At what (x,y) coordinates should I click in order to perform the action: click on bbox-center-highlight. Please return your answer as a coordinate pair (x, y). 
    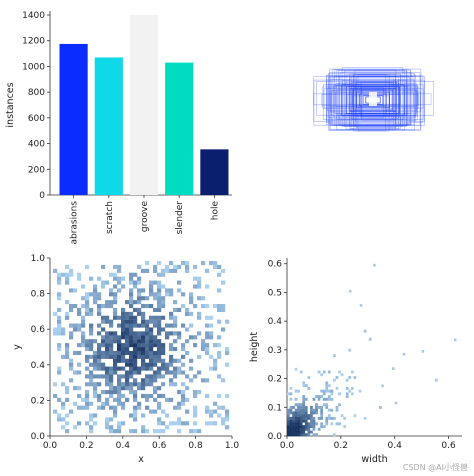
    Looking at the image, I should click on (373, 99).